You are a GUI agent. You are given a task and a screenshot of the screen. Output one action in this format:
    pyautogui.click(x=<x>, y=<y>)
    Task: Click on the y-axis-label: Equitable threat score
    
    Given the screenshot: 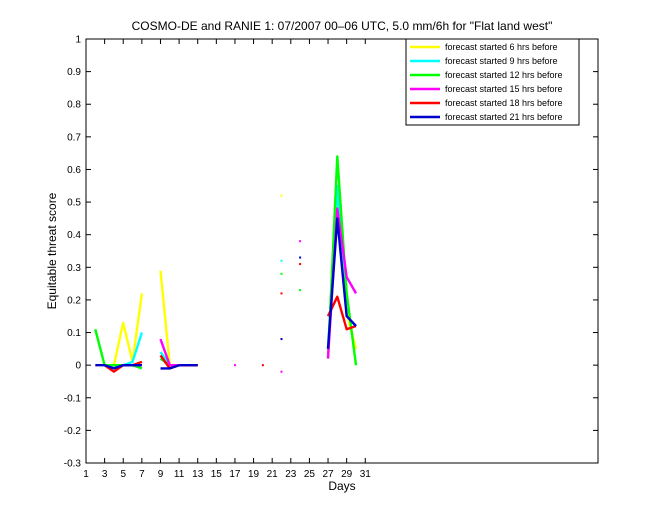 What is the action you would take?
    pyautogui.click(x=52, y=250)
    